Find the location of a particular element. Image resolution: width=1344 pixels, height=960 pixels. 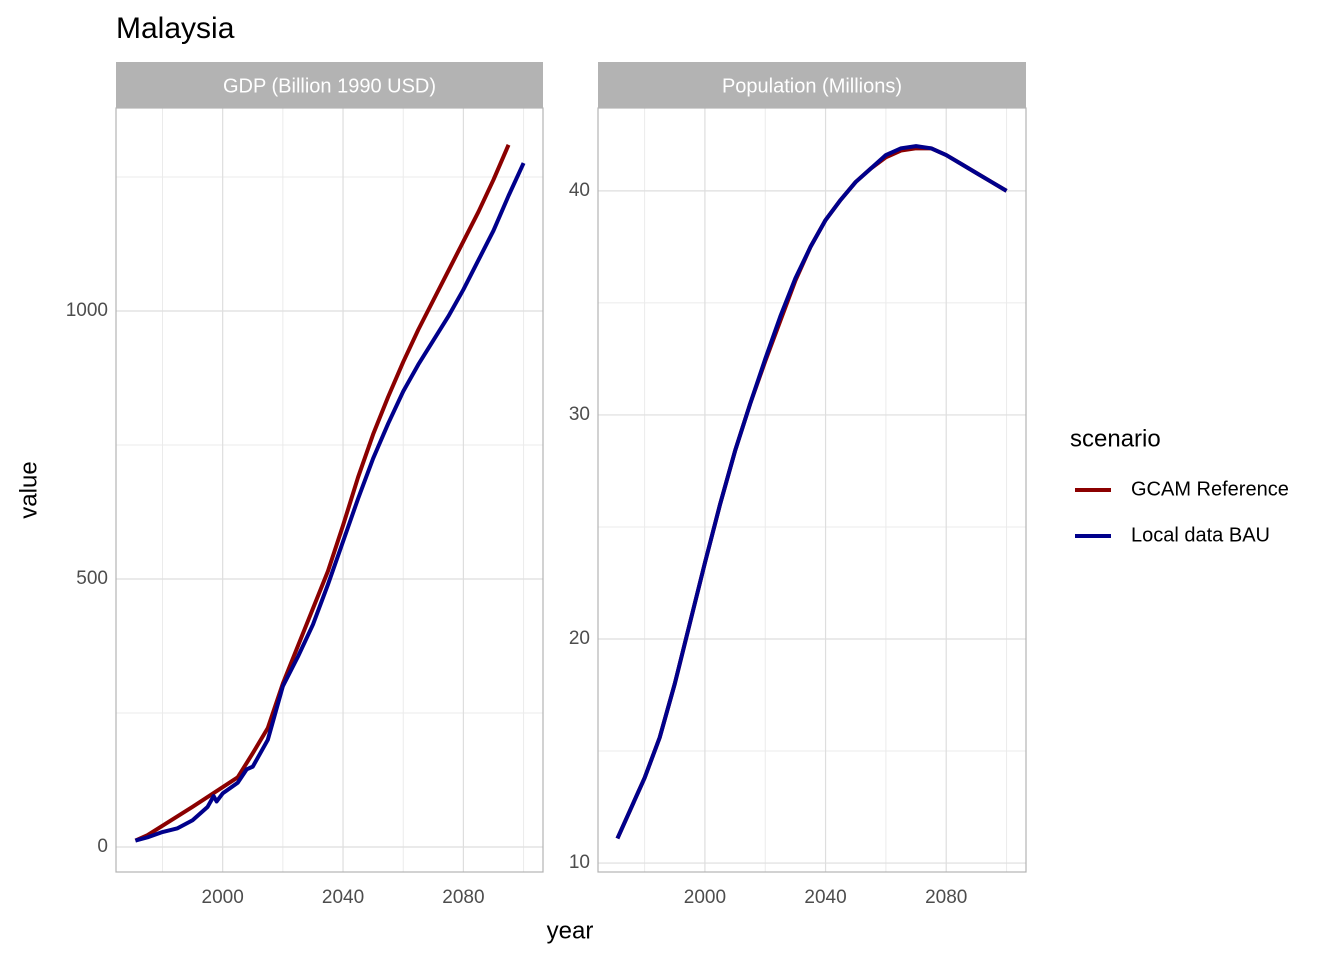

y-tick-label: 20 is located at coordinates (579, 638).